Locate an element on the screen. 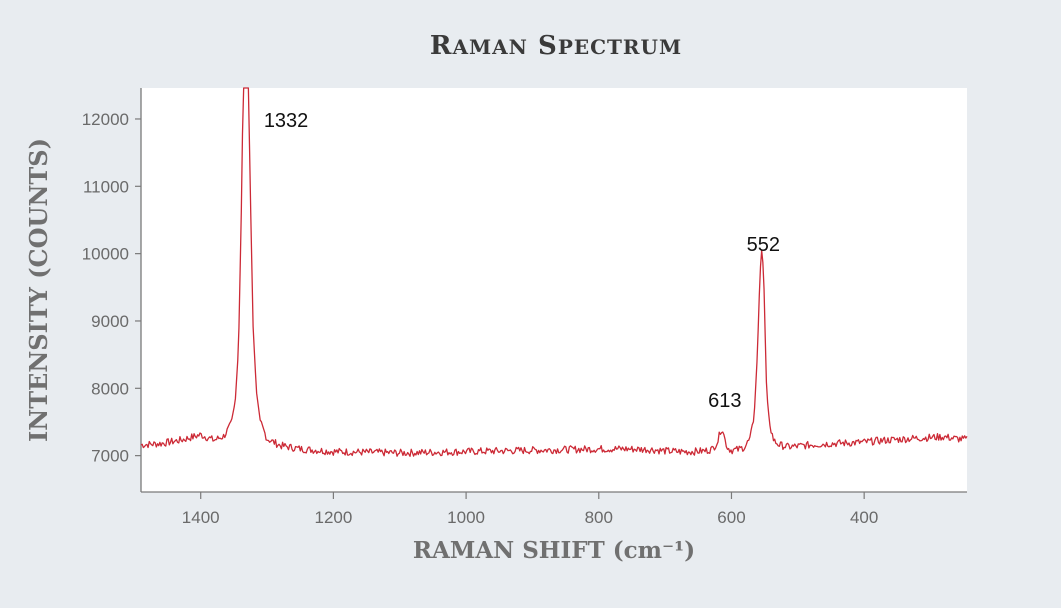 Image resolution: width=1061 pixels, height=608 pixels. x-tick-label: 400 is located at coordinates (864, 517).